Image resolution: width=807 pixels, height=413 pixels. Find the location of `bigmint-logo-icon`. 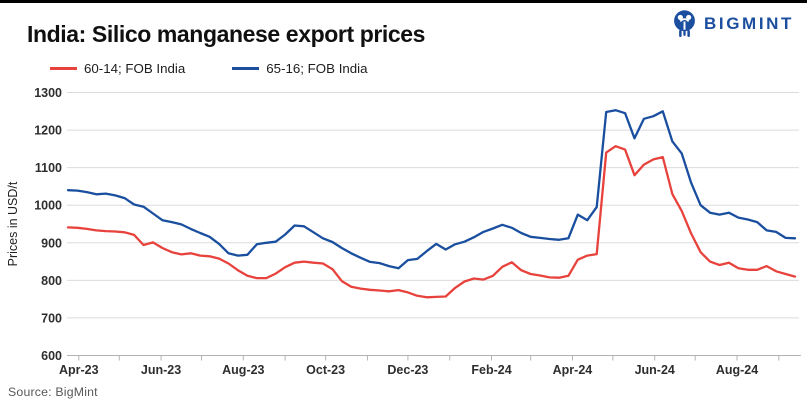

bigmint-logo-icon is located at coordinates (684, 23).